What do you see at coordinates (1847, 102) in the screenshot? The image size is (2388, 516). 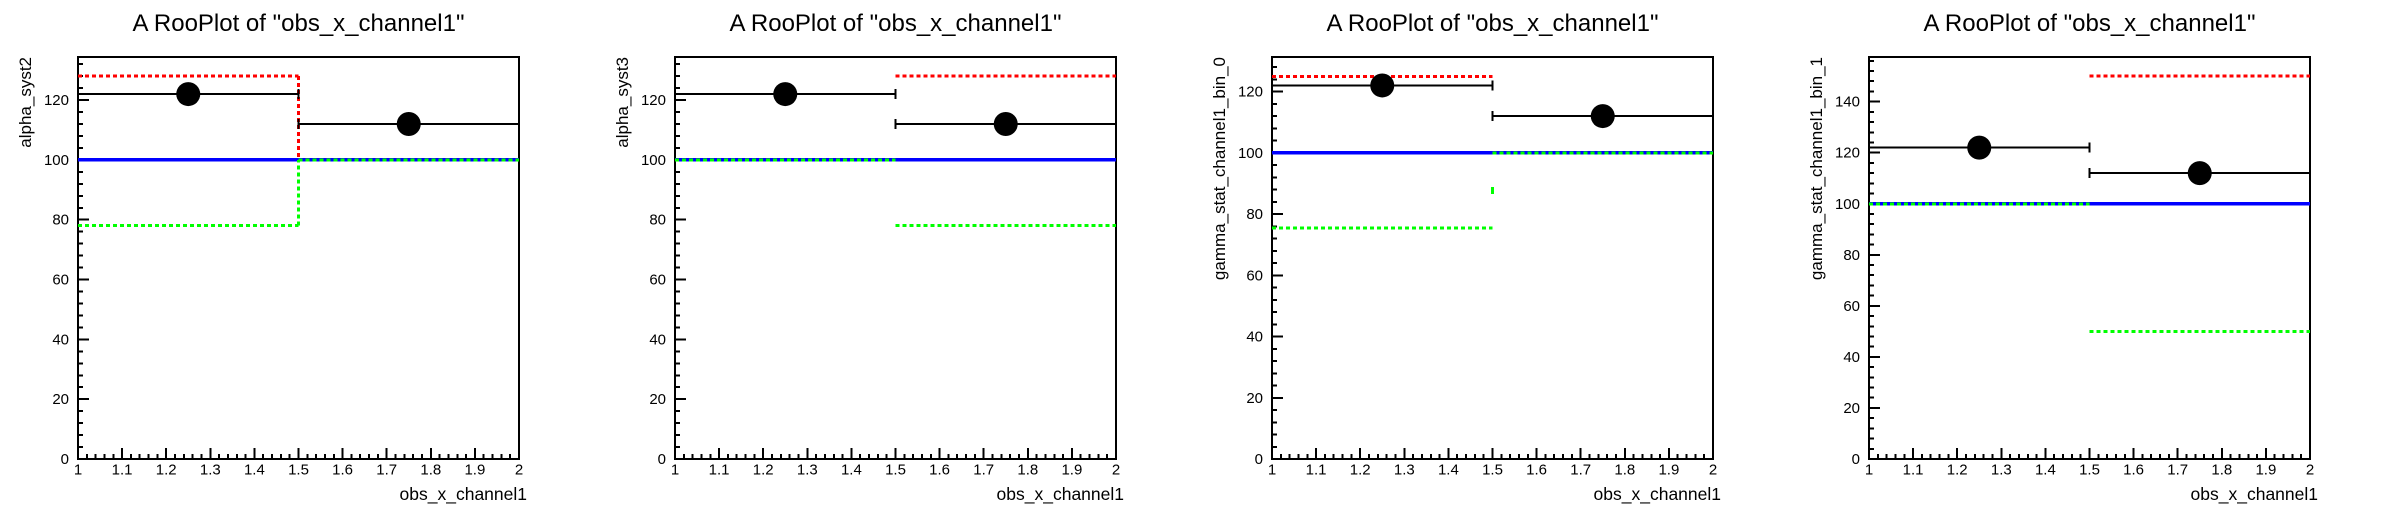 I see `y-tick-label: 140` at bounding box center [1847, 102].